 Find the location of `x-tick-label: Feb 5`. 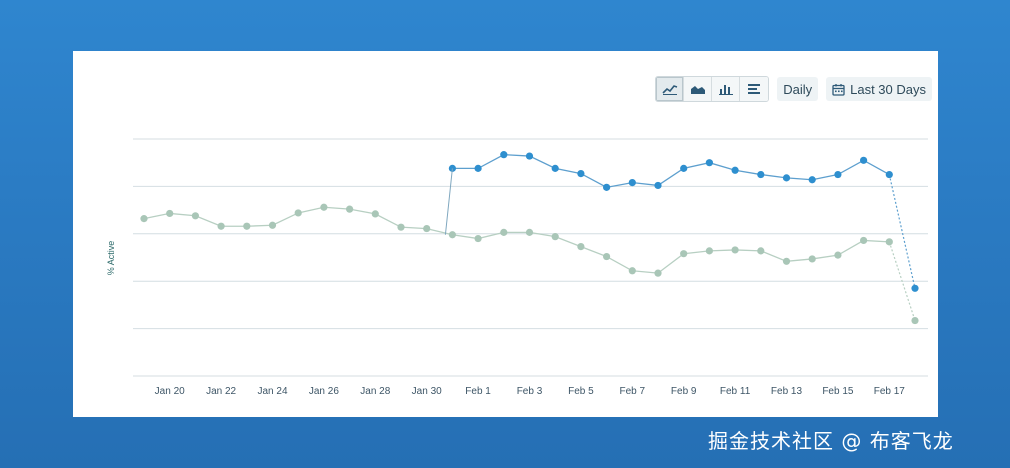

x-tick-label: Feb 5 is located at coordinates (581, 391).